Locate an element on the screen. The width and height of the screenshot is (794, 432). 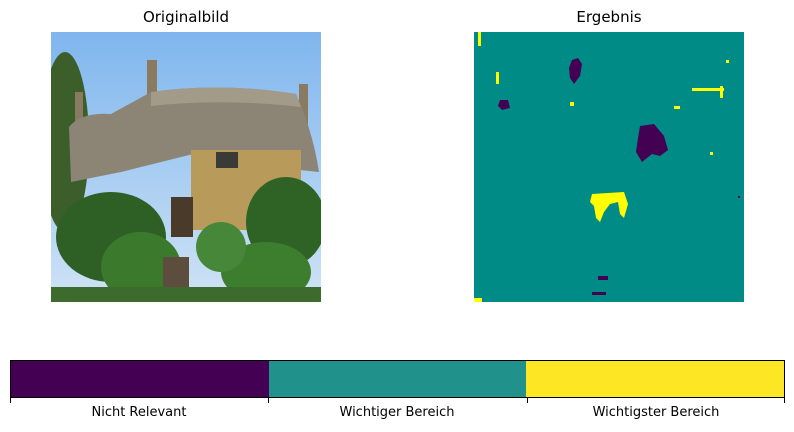
colorbar-label-important: Wichtiger Bereich is located at coordinates (397, 412).